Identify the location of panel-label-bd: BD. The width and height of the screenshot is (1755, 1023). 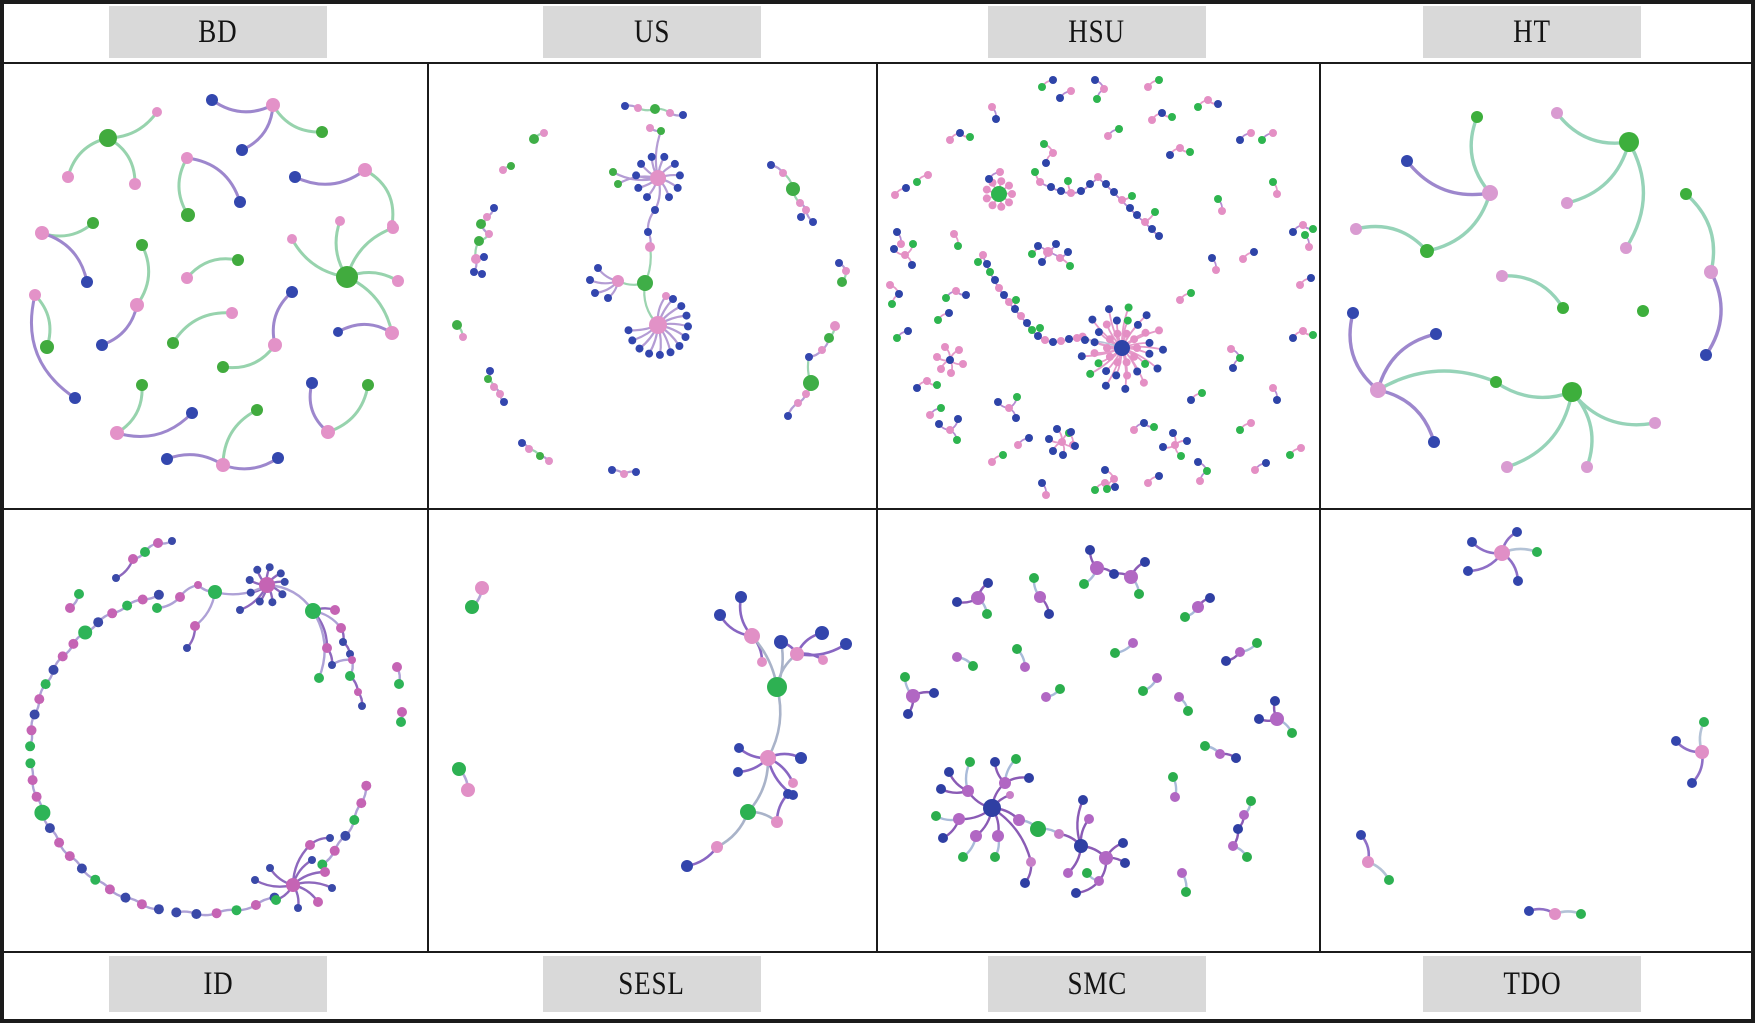
(218, 32).